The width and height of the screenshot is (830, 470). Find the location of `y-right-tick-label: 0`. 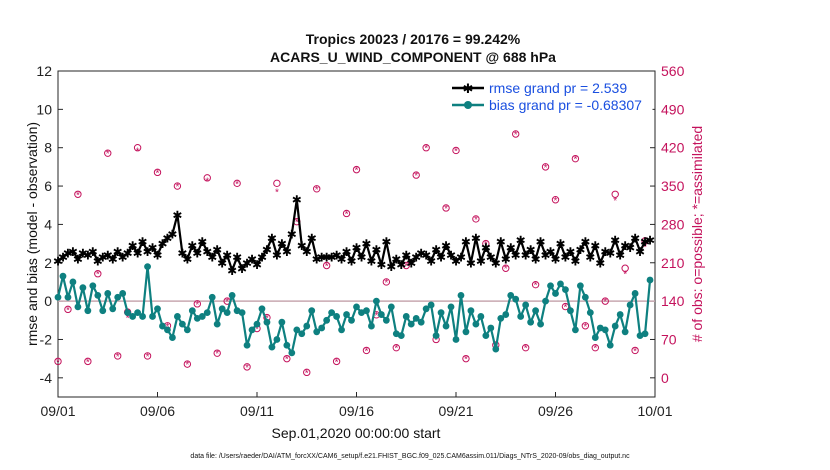

y-right-tick-label: 0 is located at coordinates (665, 378).